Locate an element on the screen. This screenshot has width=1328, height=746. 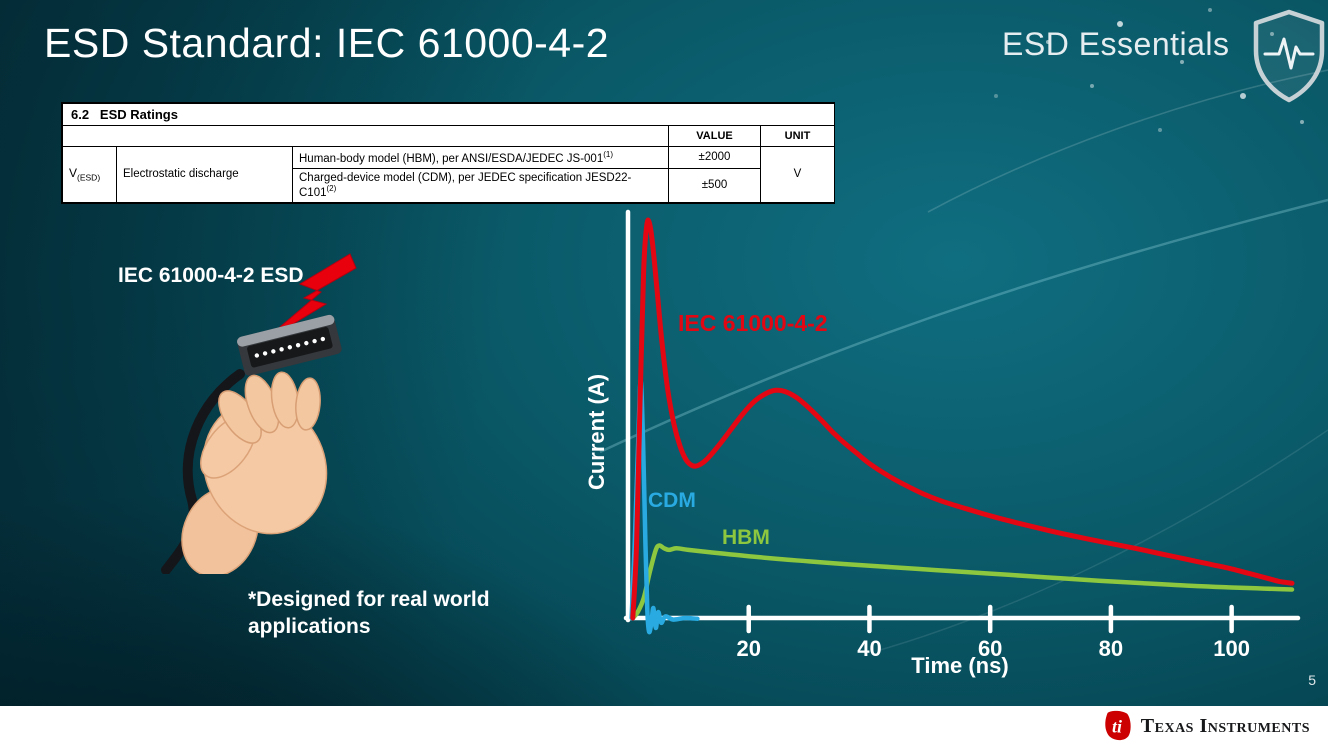
page-title: ESD Standard: IEC 61000-4-2 is located at coordinates (327, 43).